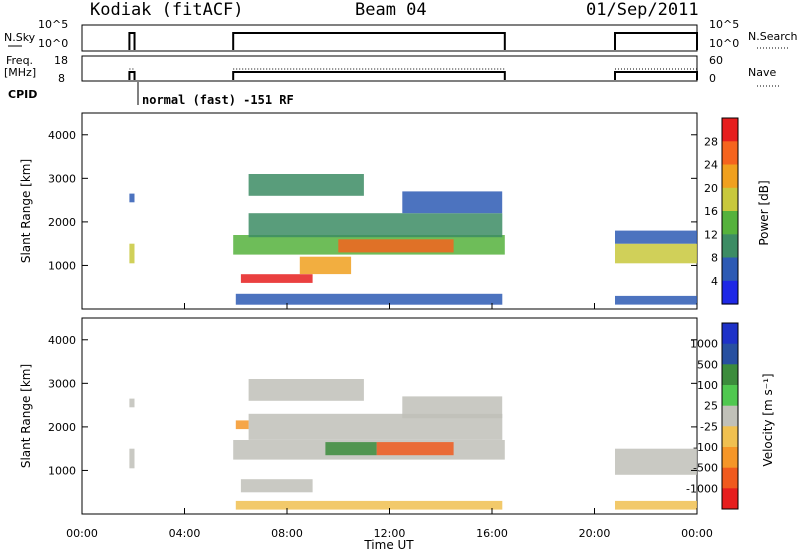 The height and width of the screenshot is (554, 800). Describe the element at coordinates (711, 188) in the screenshot. I see `power-colorbar-tick-4: 20` at that location.